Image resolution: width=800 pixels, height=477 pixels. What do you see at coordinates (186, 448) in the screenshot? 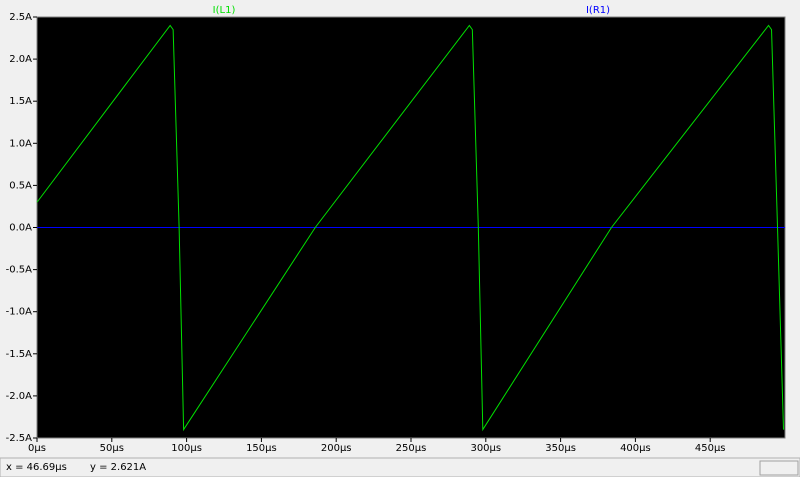
I see `x-tick-label: 100µs` at bounding box center [186, 448].